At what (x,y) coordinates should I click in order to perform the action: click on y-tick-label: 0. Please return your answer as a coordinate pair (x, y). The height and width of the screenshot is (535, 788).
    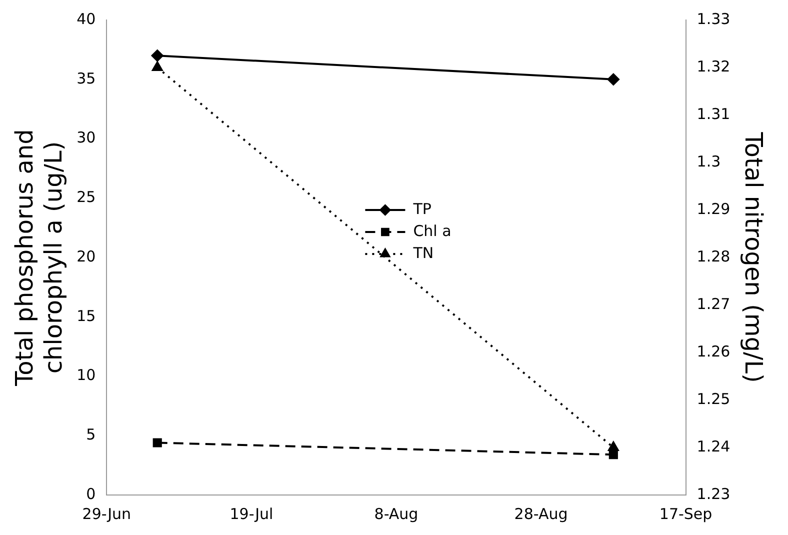
    Looking at the image, I should click on (91, 493).